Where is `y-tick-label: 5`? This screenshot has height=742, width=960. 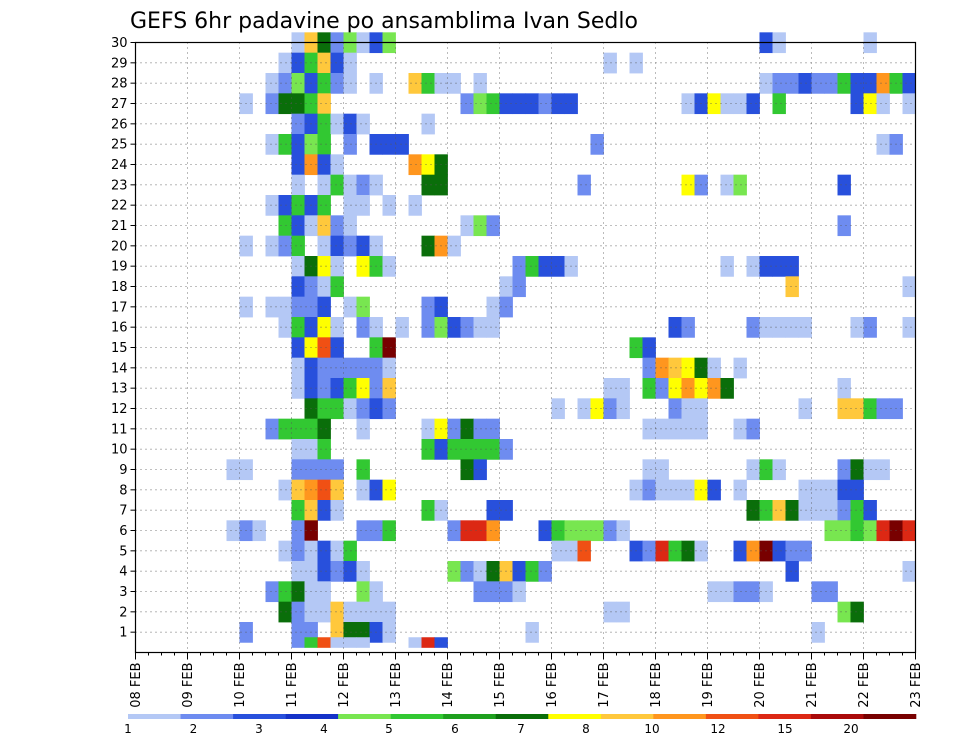
y-tick-label: 5 is located at coordinates (123, 551).